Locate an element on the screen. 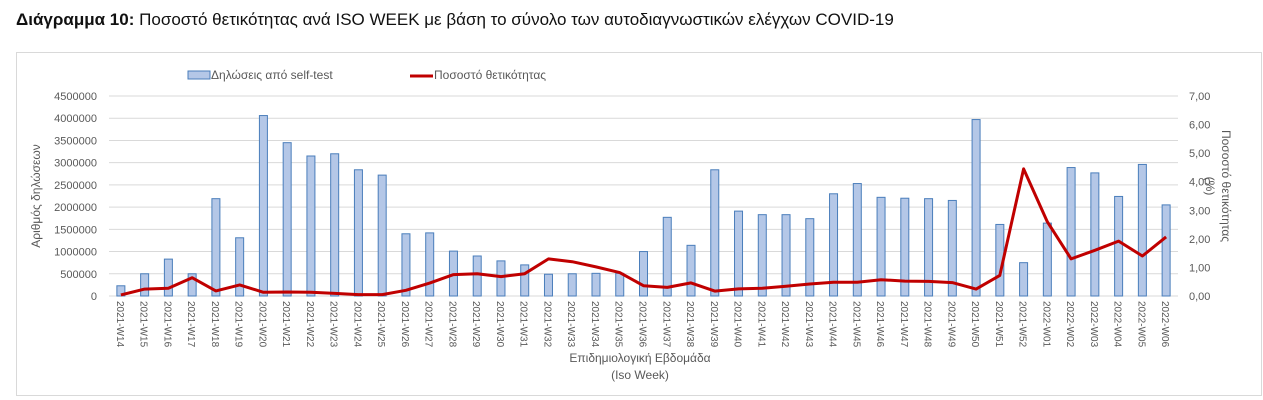 This screenshot has width=1263, height=400. x-axis-title-sub: (Iso Week) is located at coordinates (640, 375).